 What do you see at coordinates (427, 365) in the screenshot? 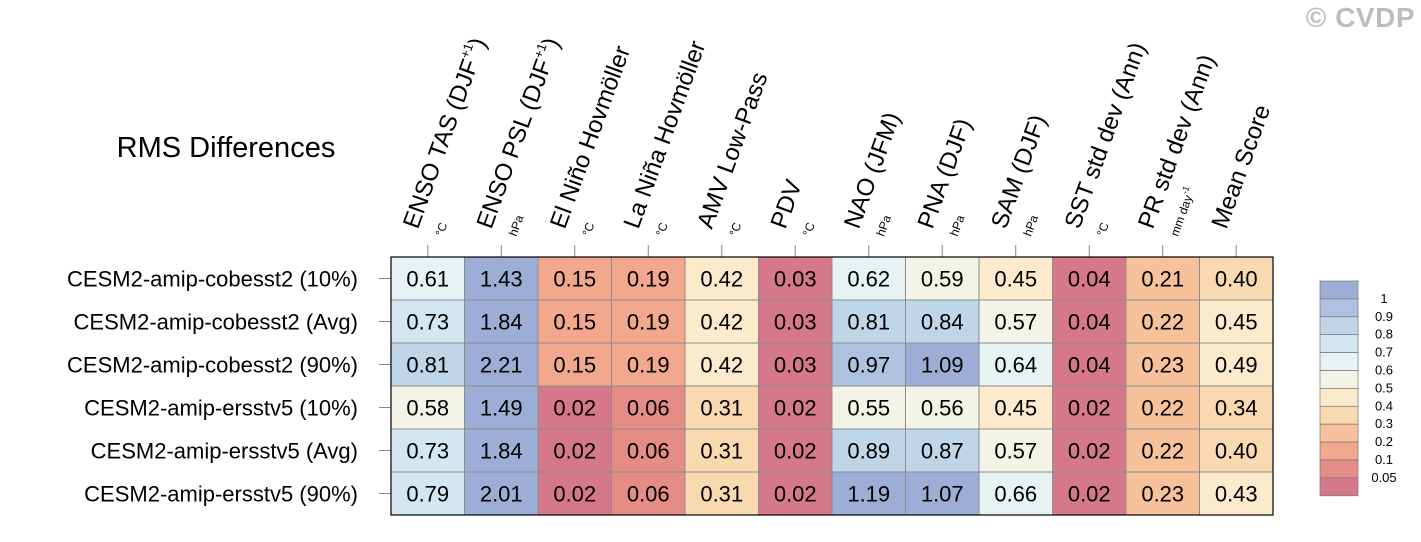
I see `cell-value-label: 0.81` at bounding box center [427, 365].